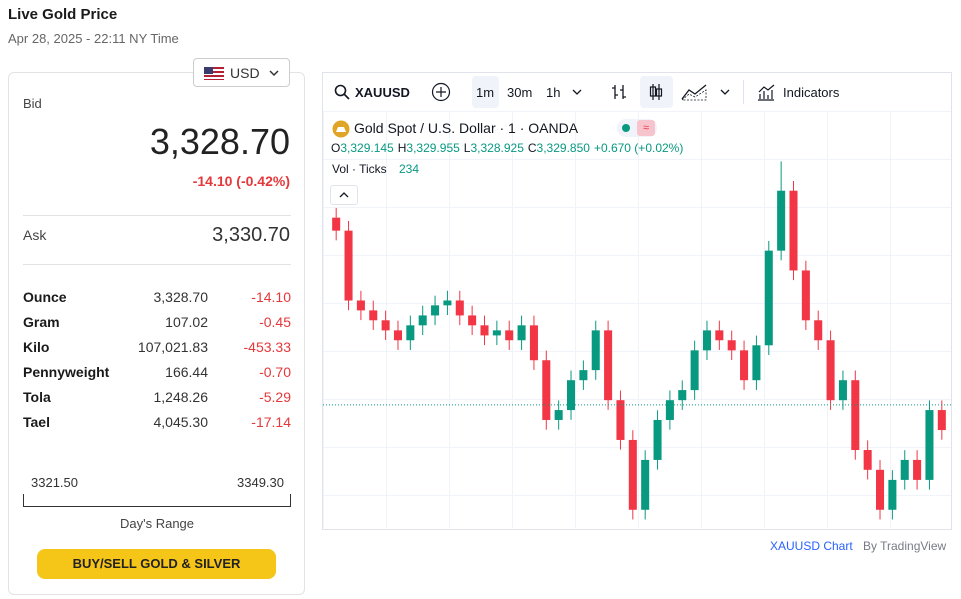  I want to click on footer-link: XAUUSD Chart, so click(811, 546).